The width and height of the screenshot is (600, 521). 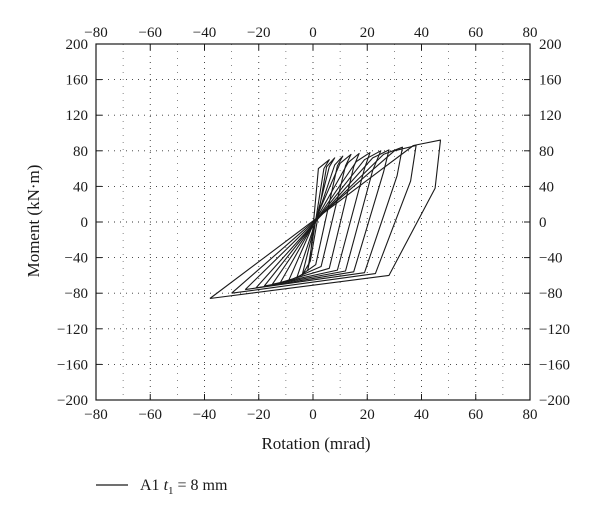 What do you see at coordinates (475, 415) in the screenshot?
I see `x-tick-label-bottom: 60` at bounding box center [475, 415].